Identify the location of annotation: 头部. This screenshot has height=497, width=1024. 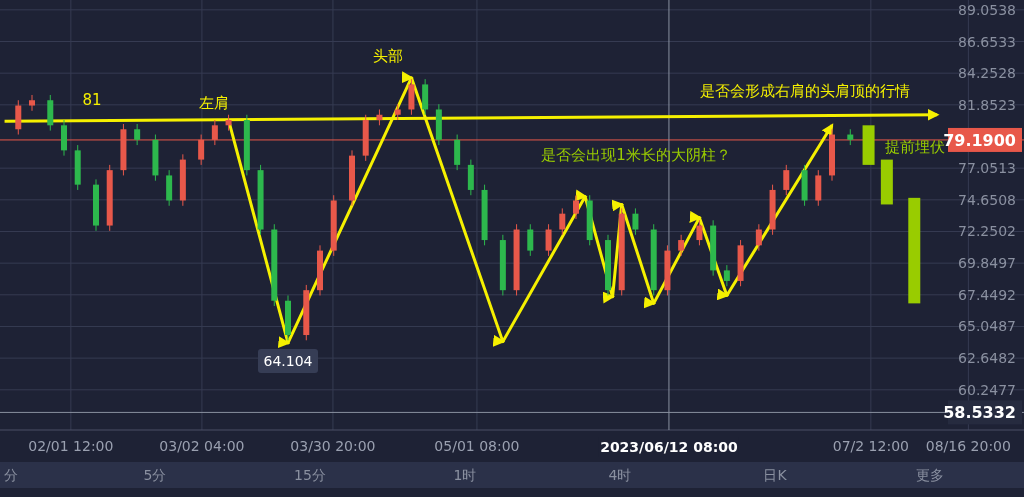
(388, 56).